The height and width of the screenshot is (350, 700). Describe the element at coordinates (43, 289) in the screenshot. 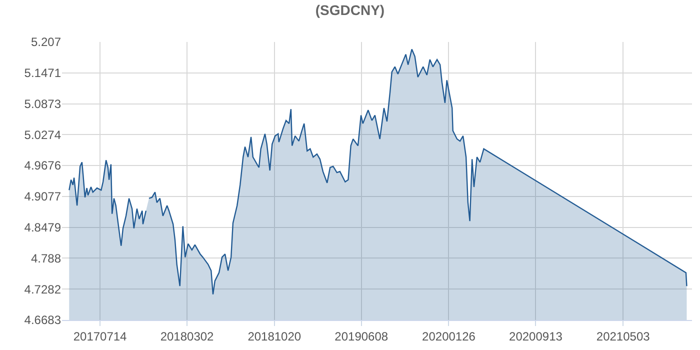

I see `y-tick-label: 4.7282` at that location.